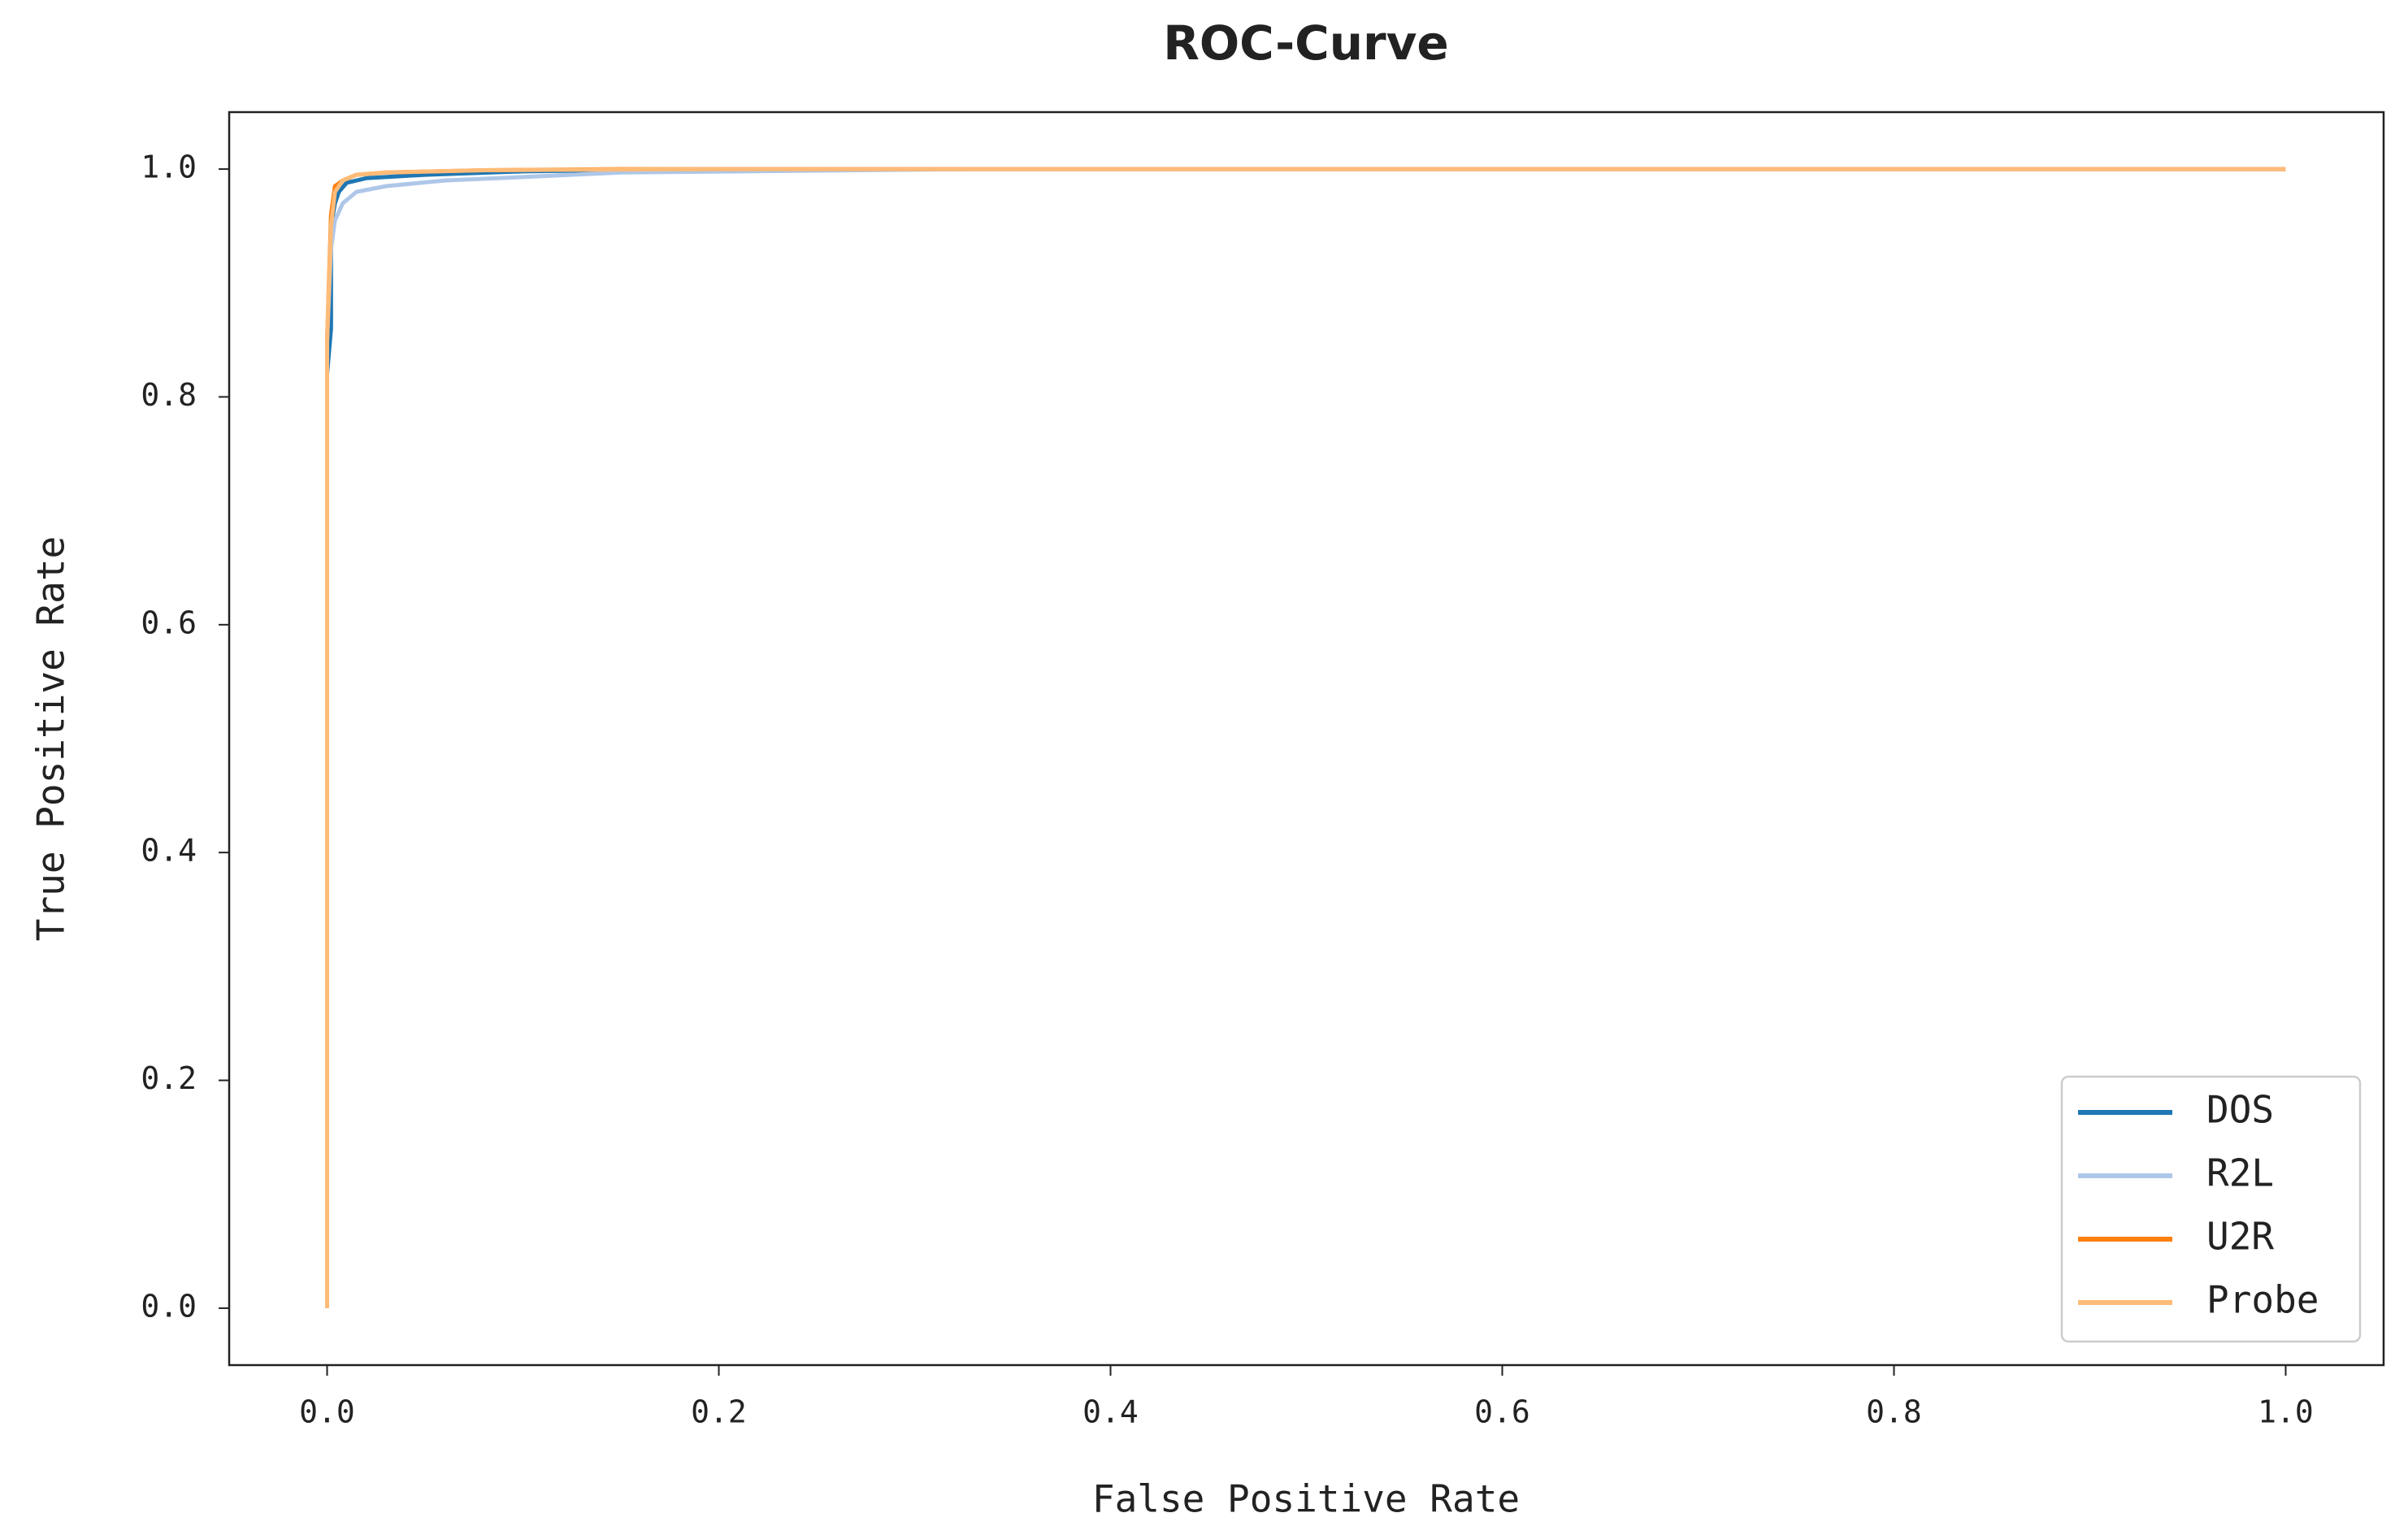 This screenshot has width=2408, height=1539. I want to click on y-tick-label: 0.4, so click(169, 851).